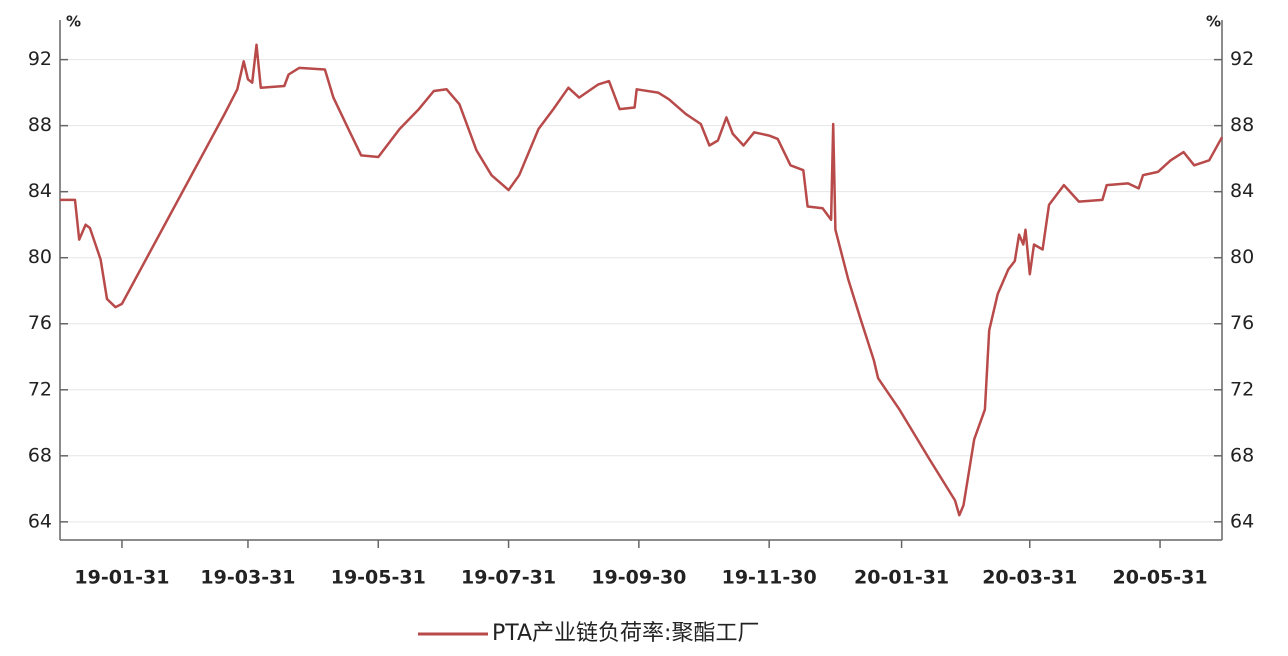 The height and width of the screenshot is (656, 1288). What do you see at coordinates (769, 578) in the screenshot?
I see `x-tick-label: 19-11-30` at bounding box center [769, 578].